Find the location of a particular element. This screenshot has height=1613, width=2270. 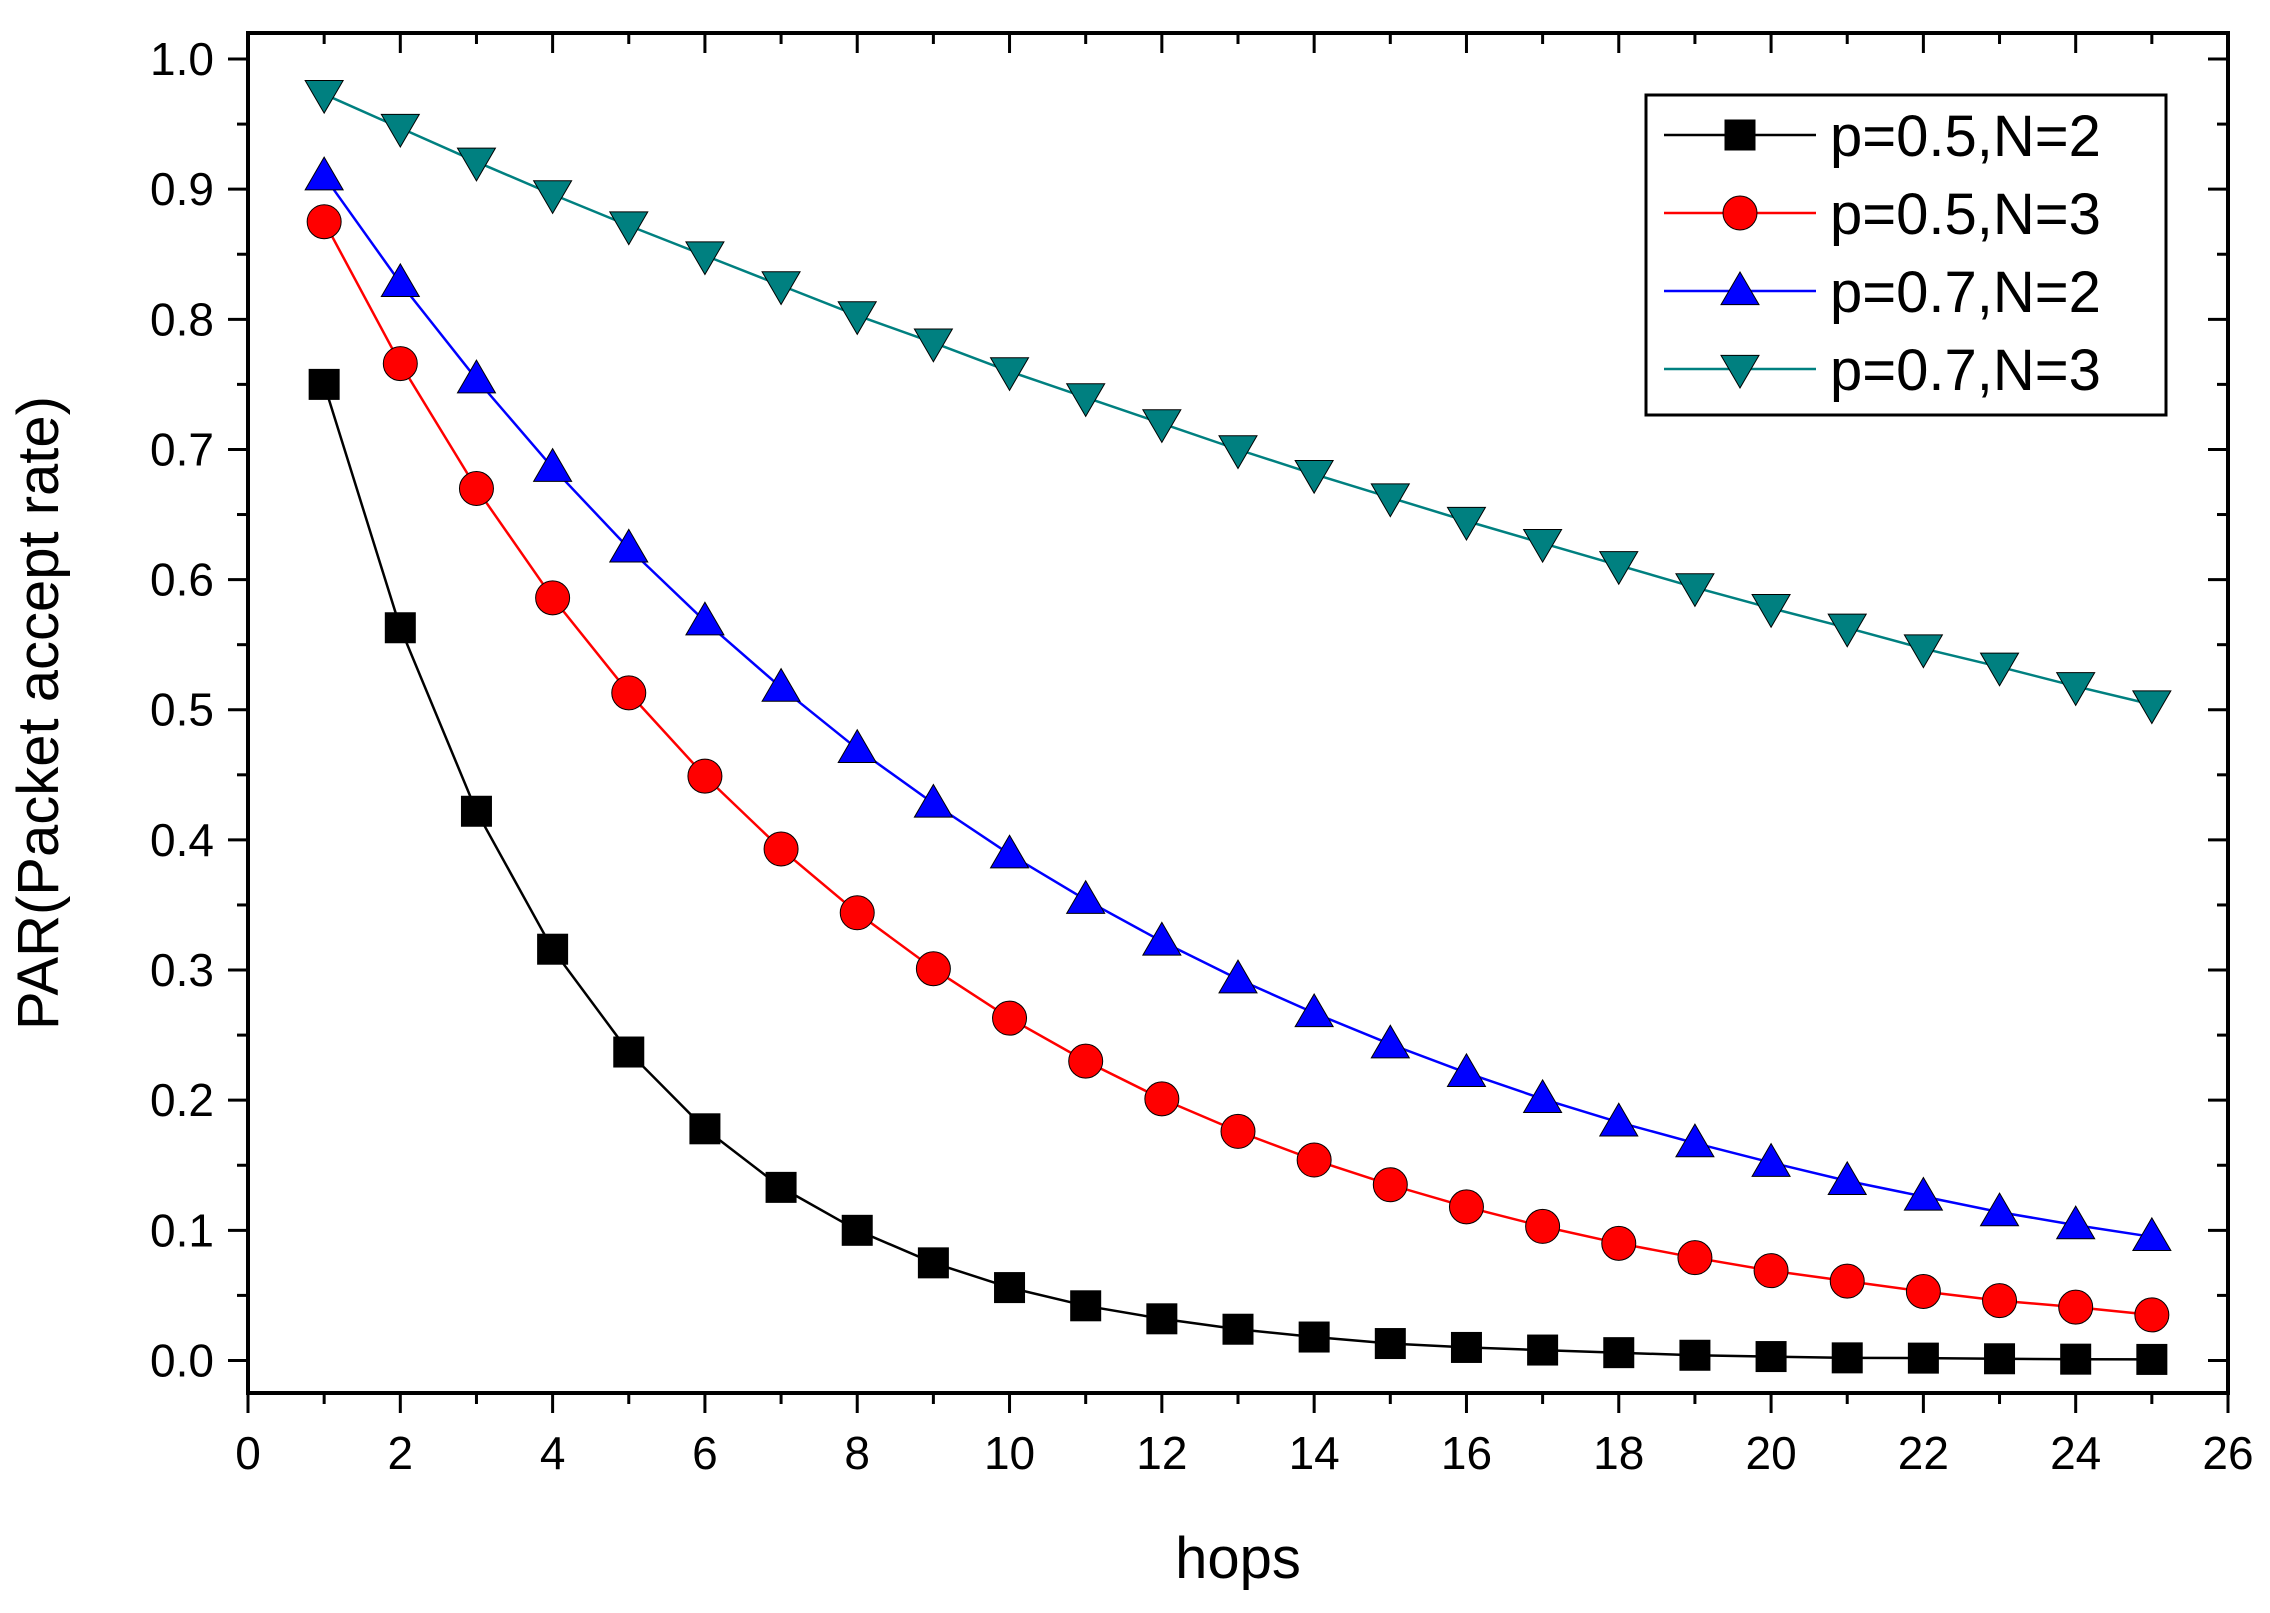

x-tick-label: 8 is located at coordinates (857, 1453).